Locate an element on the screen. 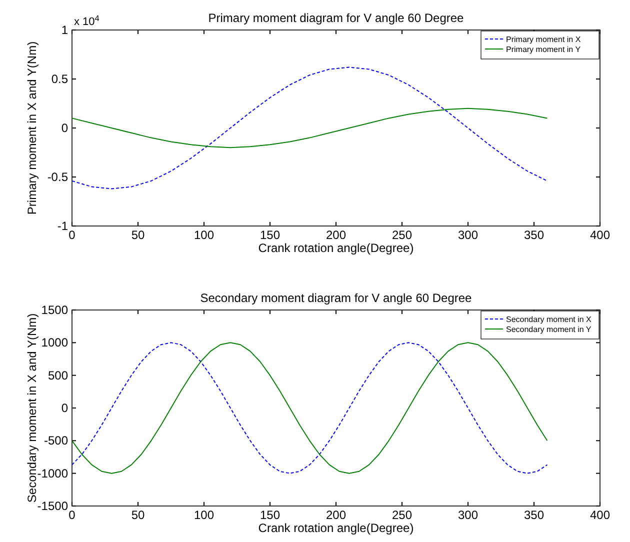  y-axis-title: Secondary moment in X and Y(Nm) is located at coordinates (32, 408).